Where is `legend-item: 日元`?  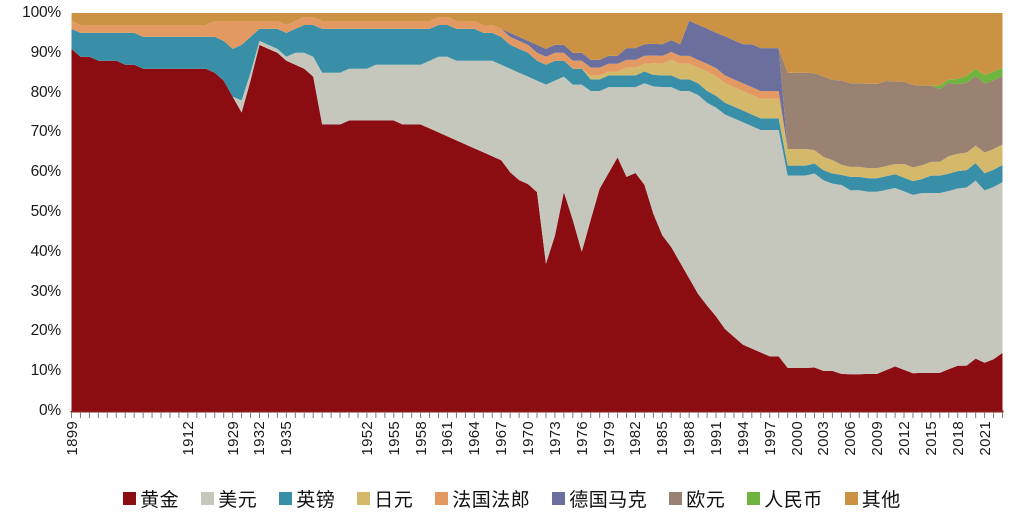 legend-item: 日元 is located at coordinates (385, 498).